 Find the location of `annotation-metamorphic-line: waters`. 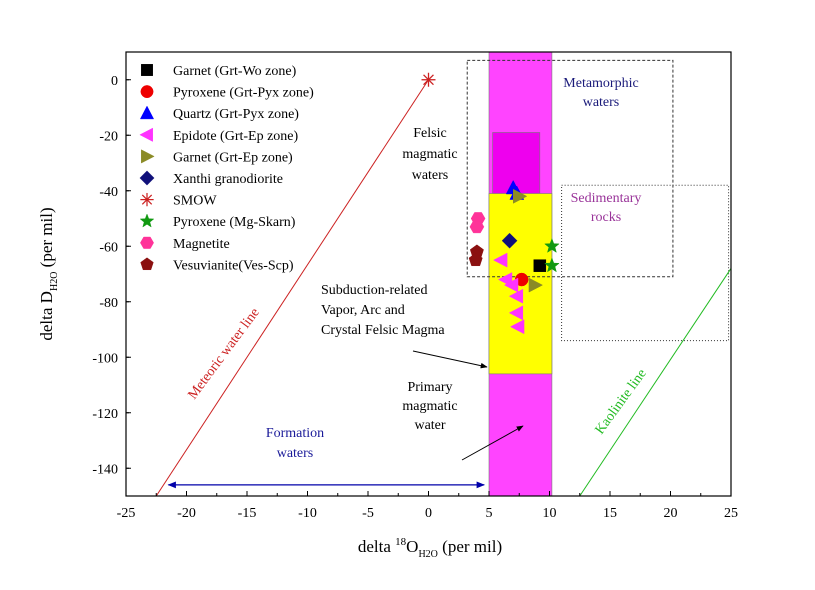

annotation-metamorphic-line: waters is located at coordinates (601, 102).